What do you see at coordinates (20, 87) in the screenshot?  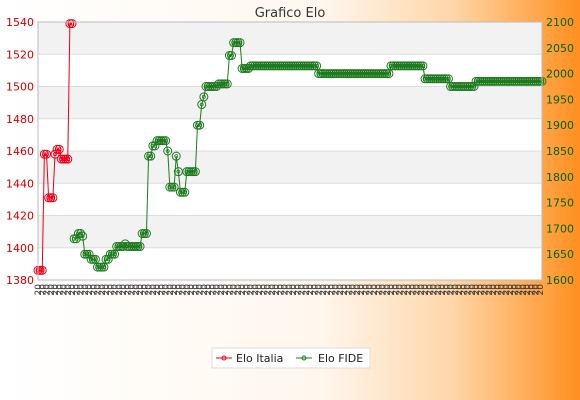 I see `left-tick-label: 1500` at bounding box center [20, 87].